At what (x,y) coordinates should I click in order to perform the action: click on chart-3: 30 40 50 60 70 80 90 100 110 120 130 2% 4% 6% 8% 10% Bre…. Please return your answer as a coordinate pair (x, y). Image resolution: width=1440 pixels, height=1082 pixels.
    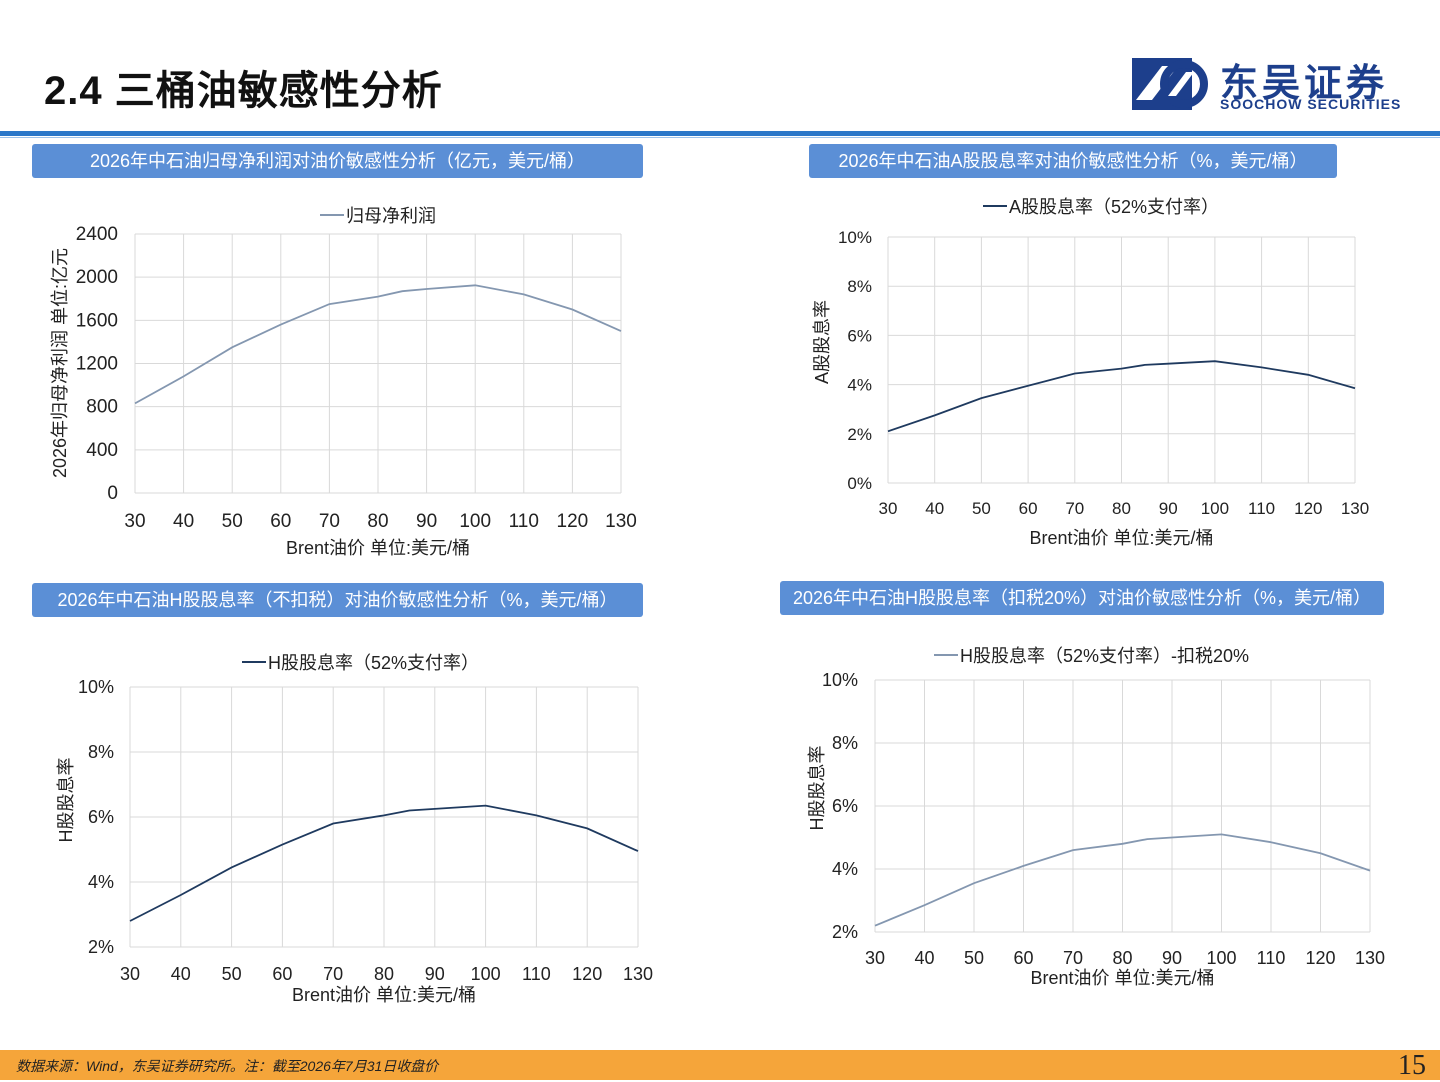
    Looking at the image, I should click on (354, 829).